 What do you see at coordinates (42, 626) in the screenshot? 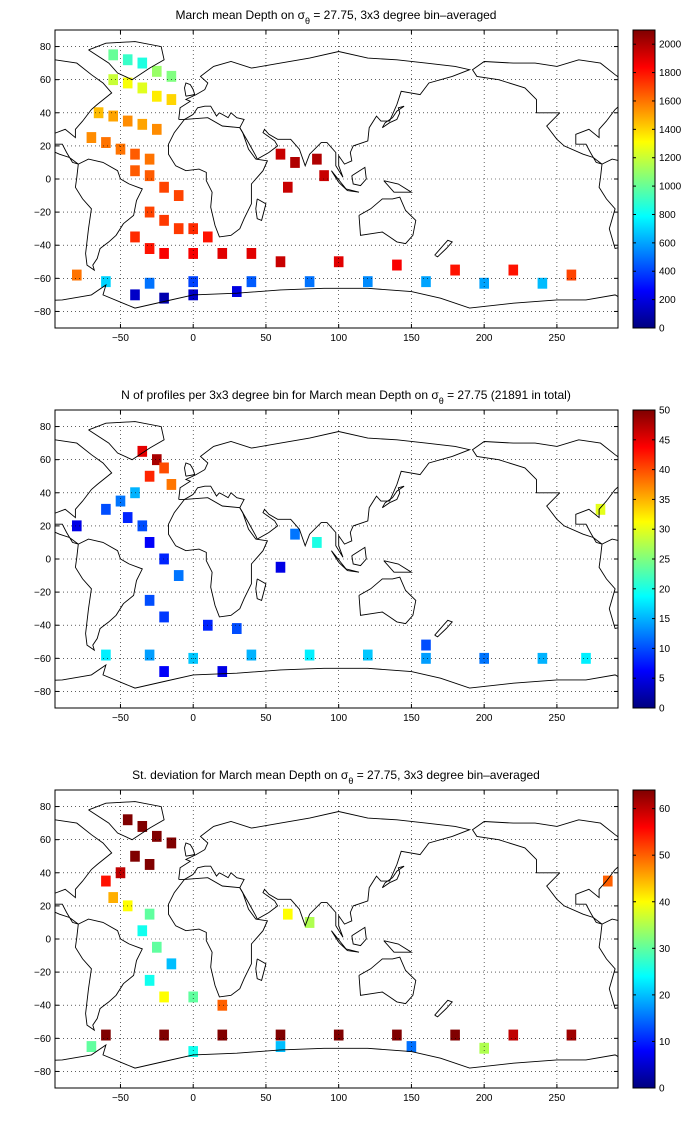
I see `panel-profiles-y-tick-label--40: −40` at bounding box center [42, 626].